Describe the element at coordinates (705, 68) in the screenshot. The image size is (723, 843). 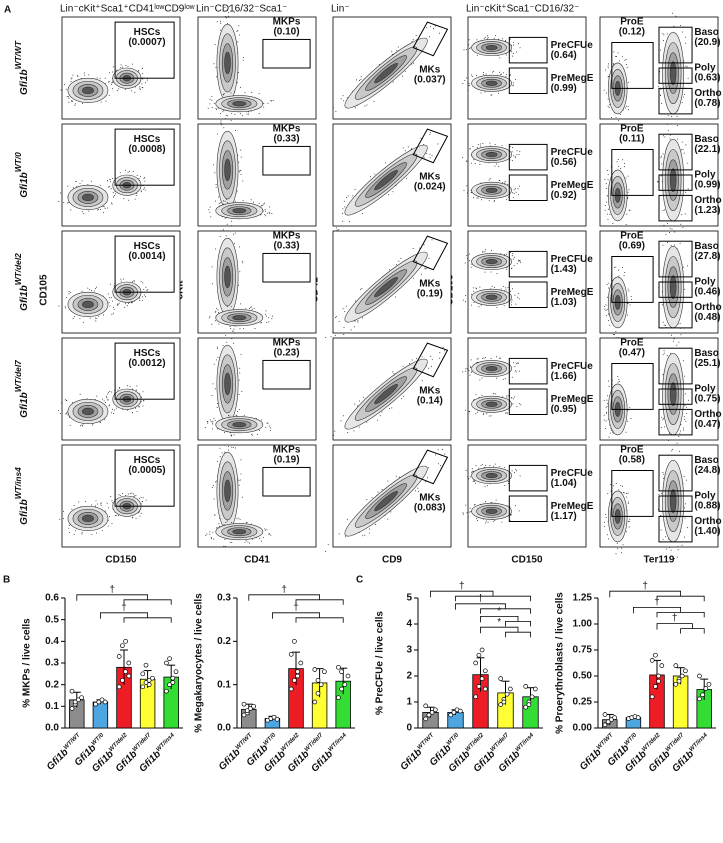
I see `gate-name: Poly` at that location.